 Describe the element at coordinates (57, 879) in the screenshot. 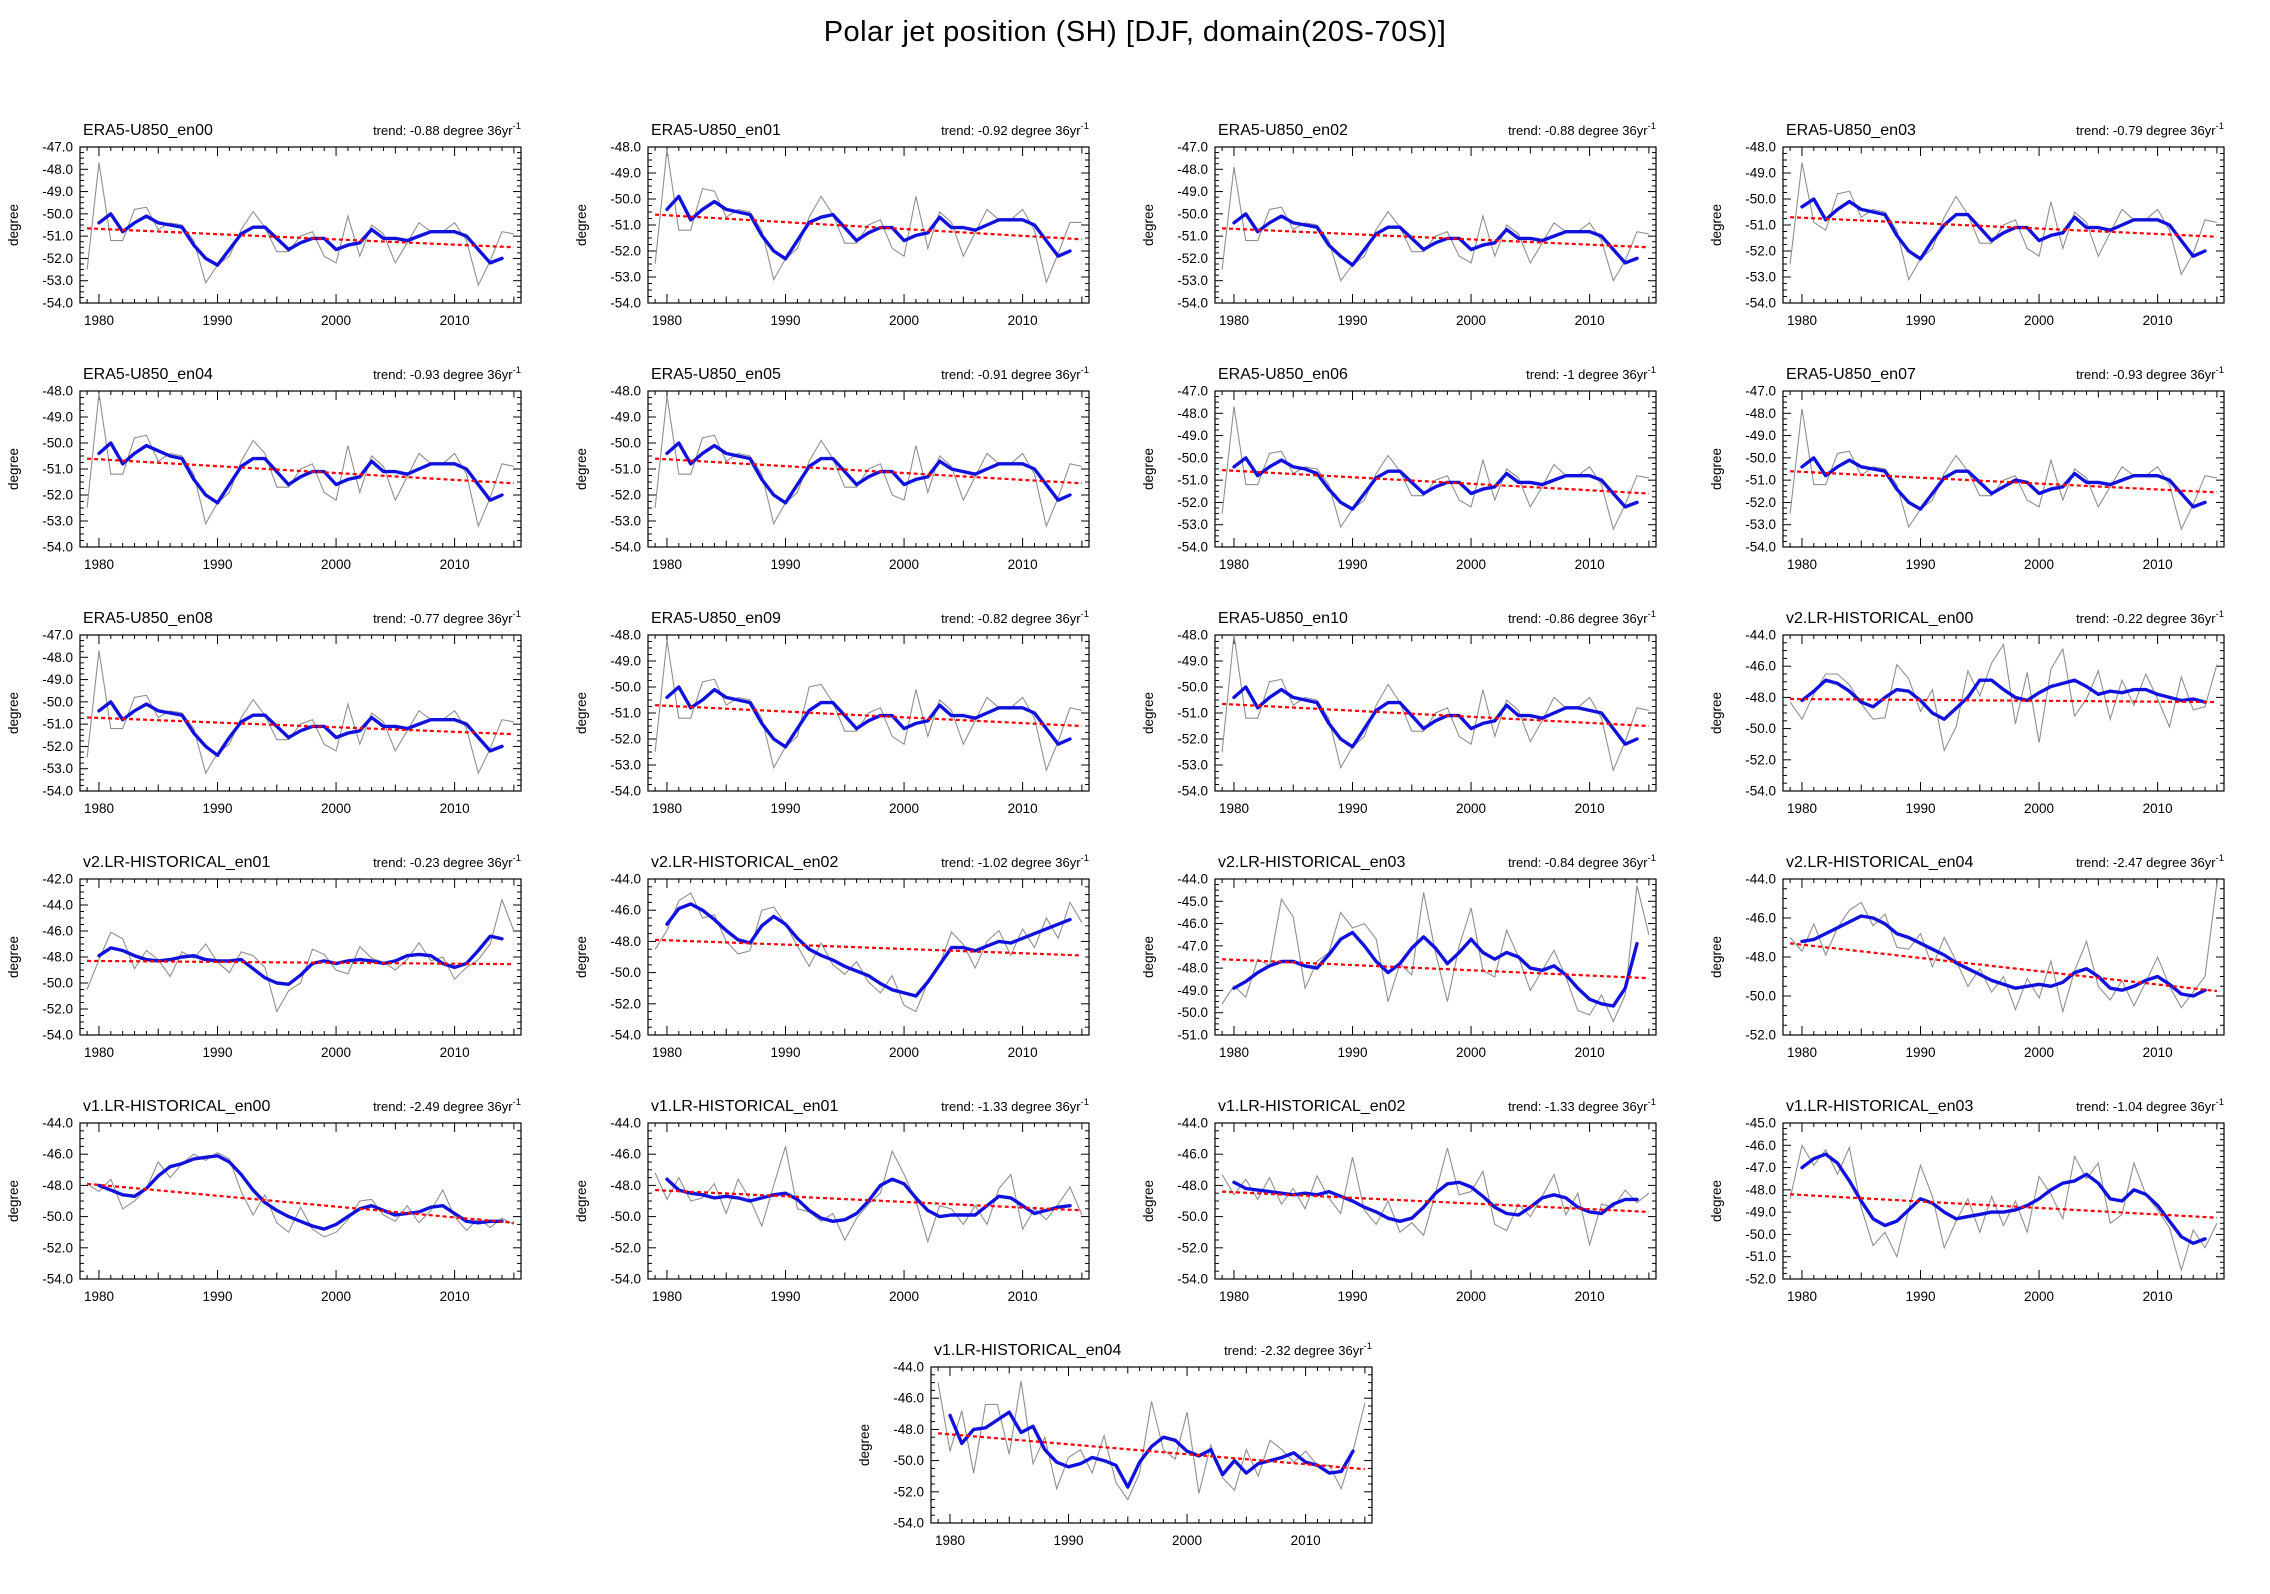

I see `y-tick-label: -42.0` at that location.